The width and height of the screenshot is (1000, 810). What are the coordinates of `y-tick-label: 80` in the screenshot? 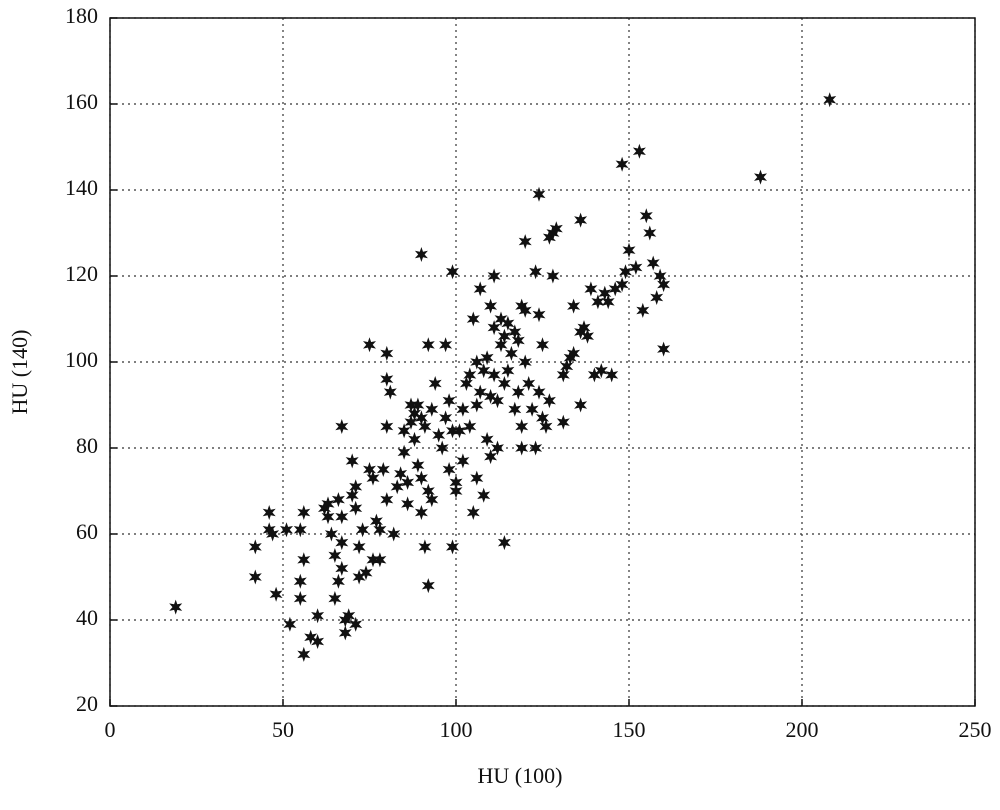 It's located at (87, 445).